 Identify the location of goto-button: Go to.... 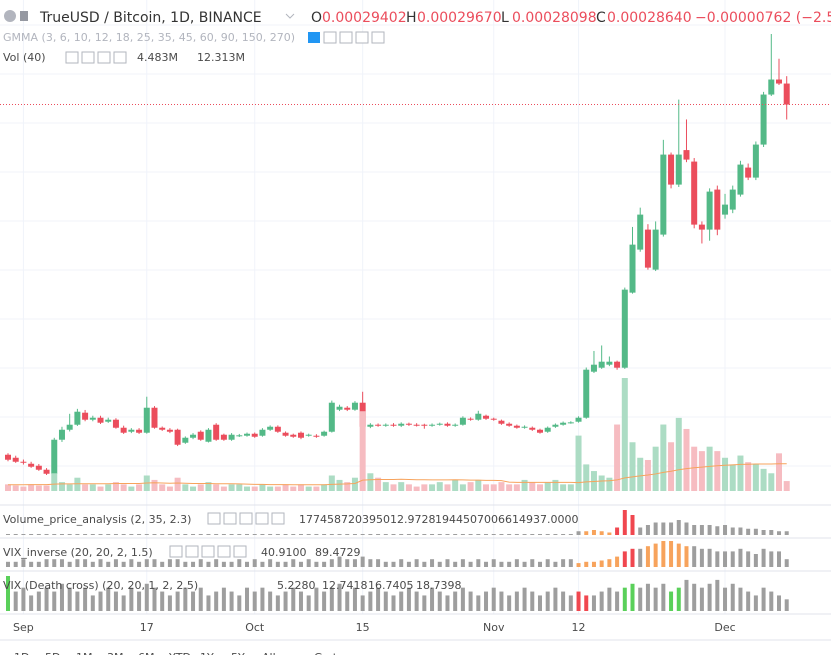
(334, 653).